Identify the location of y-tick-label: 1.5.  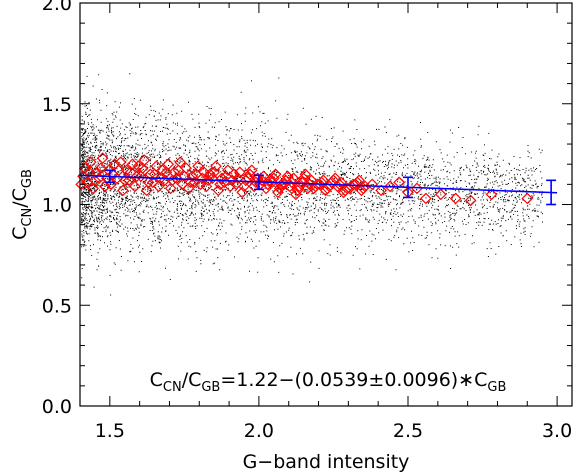
(57, 105).